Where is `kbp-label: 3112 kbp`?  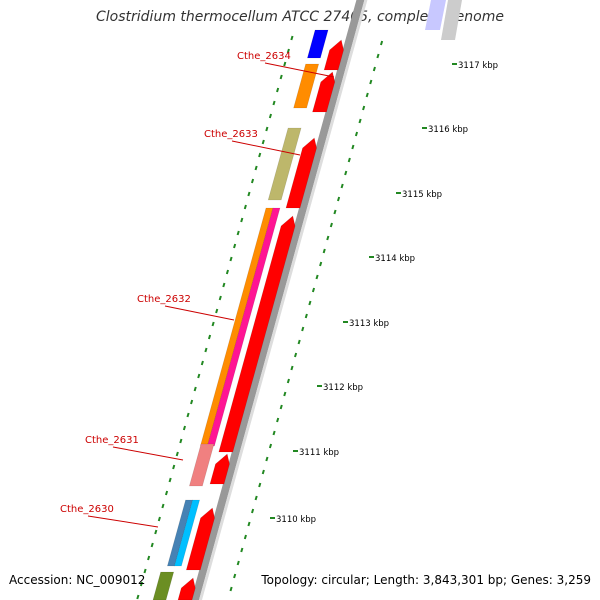 kbp-label: 3112 kbp is located at coordinates (343, 388).